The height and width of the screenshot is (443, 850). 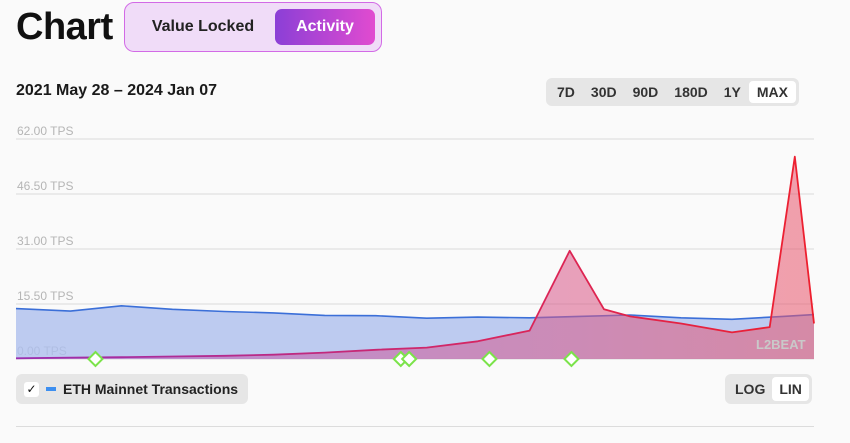 I want to click on time-range-selector: 7D 30D 90D 180D 1Y MAX, so click(x=672, y=92).